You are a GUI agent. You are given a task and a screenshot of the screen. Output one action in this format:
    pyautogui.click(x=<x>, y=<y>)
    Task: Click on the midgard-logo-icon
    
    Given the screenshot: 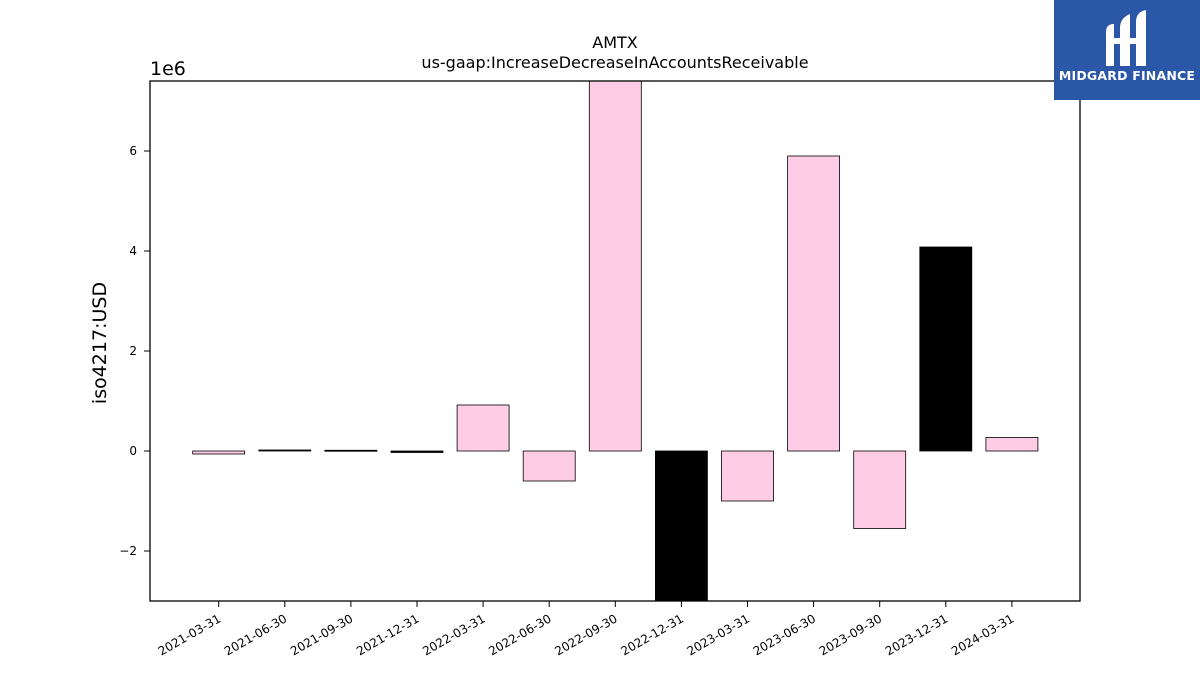 What is the action you would take?
    pyautogui.click(x=1126, y=38)
    